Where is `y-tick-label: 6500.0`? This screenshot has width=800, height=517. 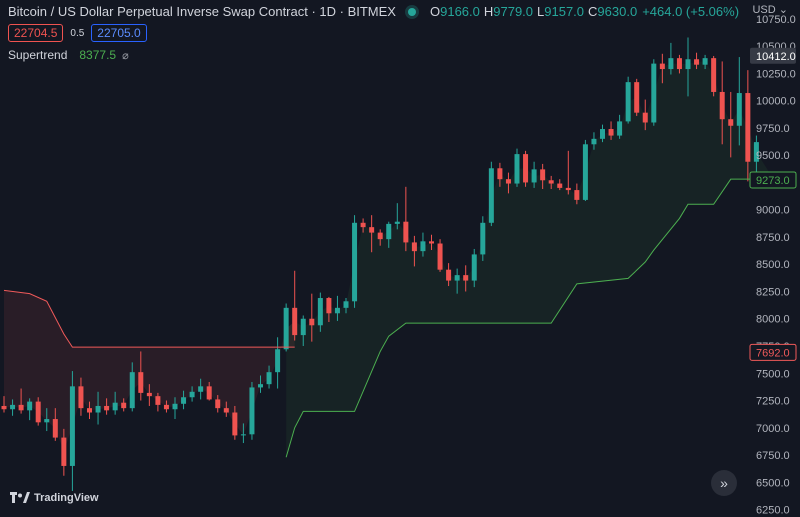 y-tick-label: 6500.0 is located at coordinates (773, 483).